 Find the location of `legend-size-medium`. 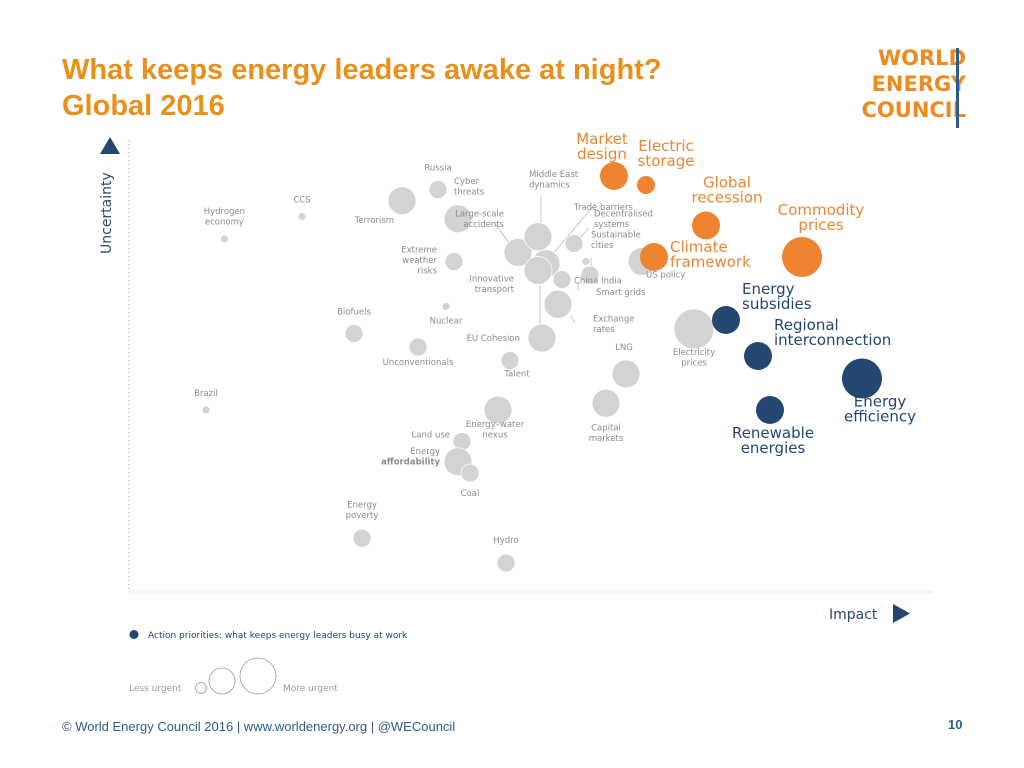

legend-size-medium is located at coordinates (222, 681).